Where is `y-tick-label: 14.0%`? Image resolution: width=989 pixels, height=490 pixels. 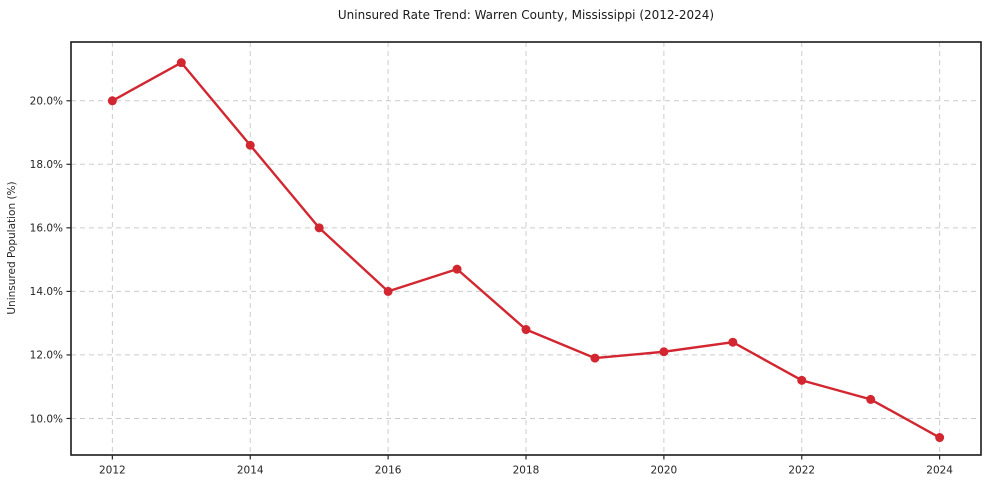 y-tick-label: 14.0% is located at coordinates (46, 292).